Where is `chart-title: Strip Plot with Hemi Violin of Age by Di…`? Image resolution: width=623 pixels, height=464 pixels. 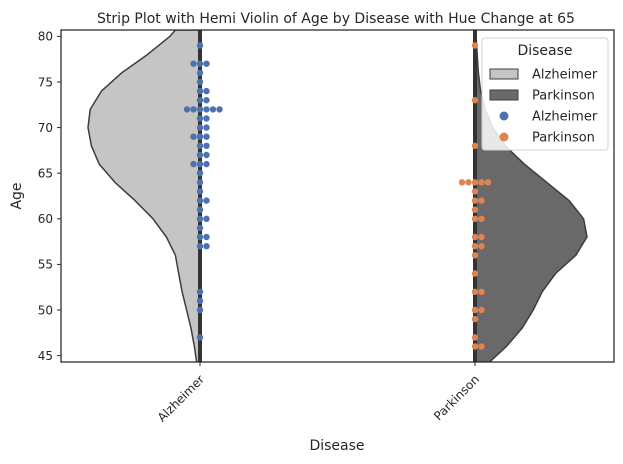
chart-title: Strip Plot with Hemi Violin of Age by Di… is located at coordinates (336, 19).